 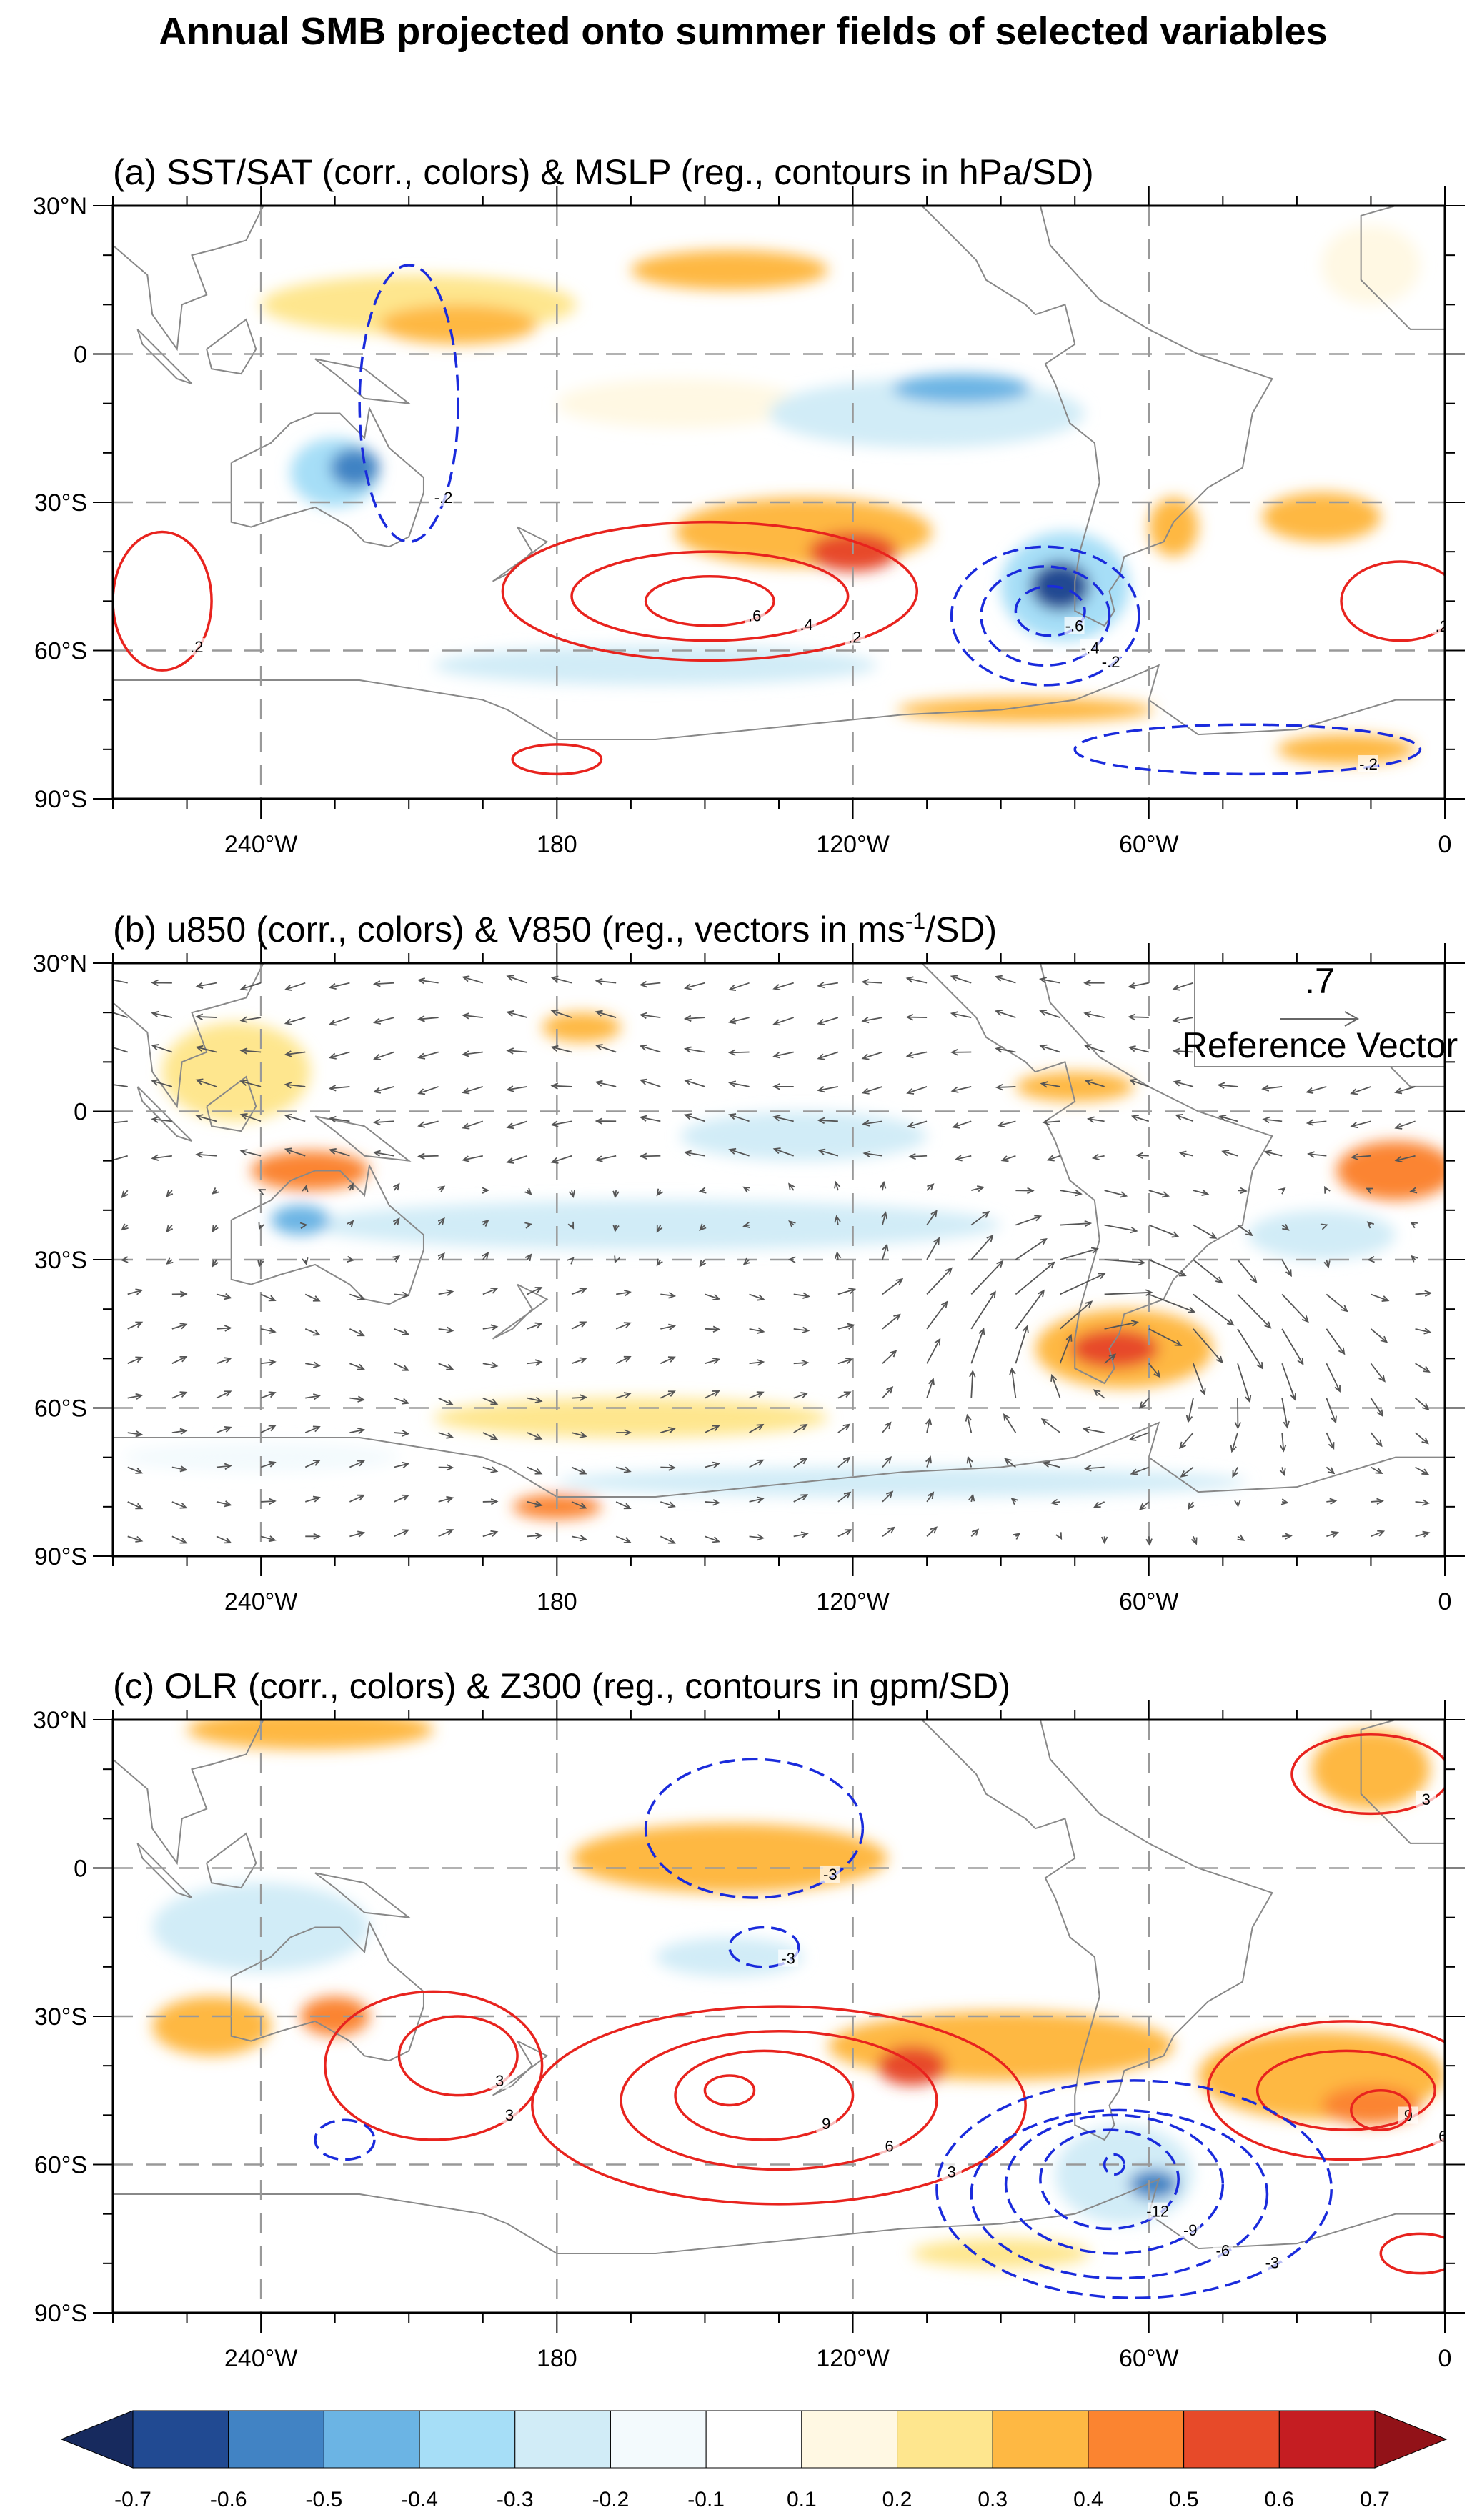 I want to click on contour-label: .4, so click(x=806, y=625).